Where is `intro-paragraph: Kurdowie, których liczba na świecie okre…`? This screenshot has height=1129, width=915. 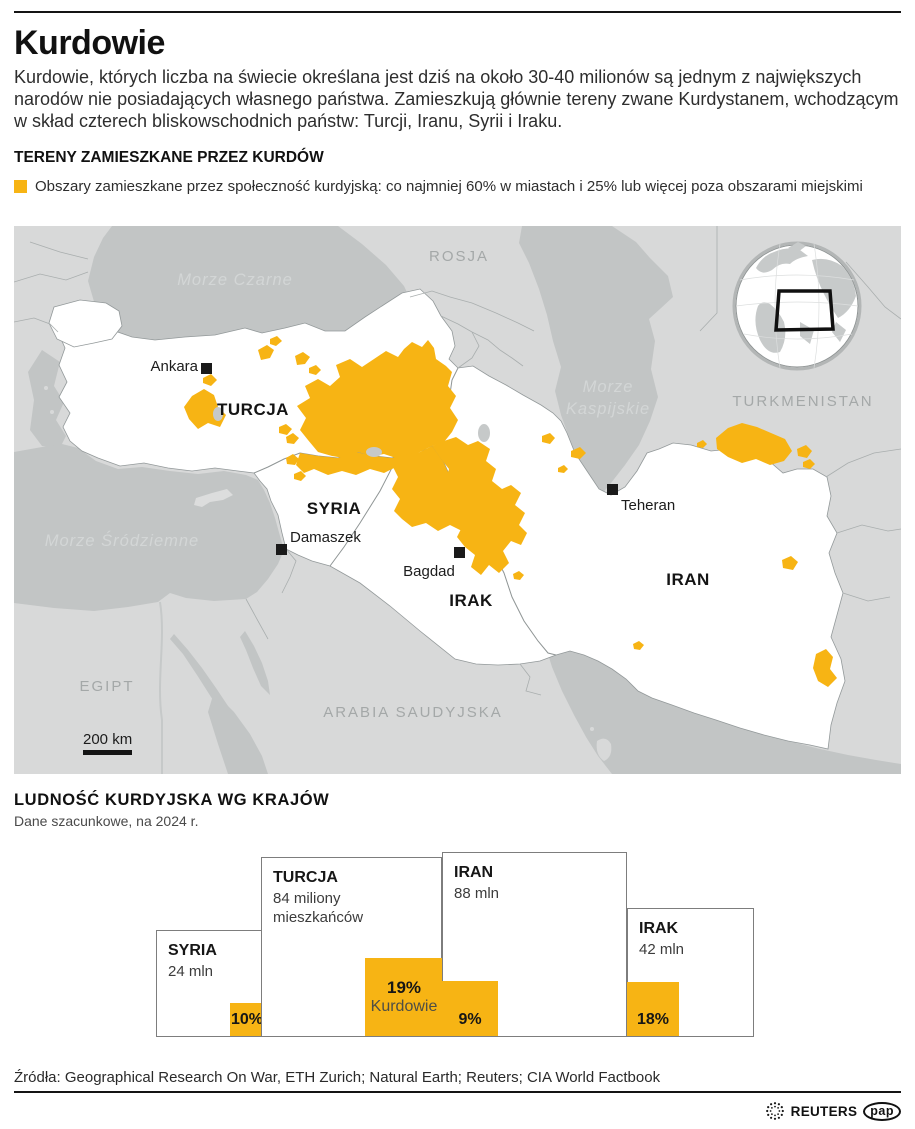 intro-paragraph: Kurdowie, których liczba na świecie okre… is located at coordinates (459, 99).